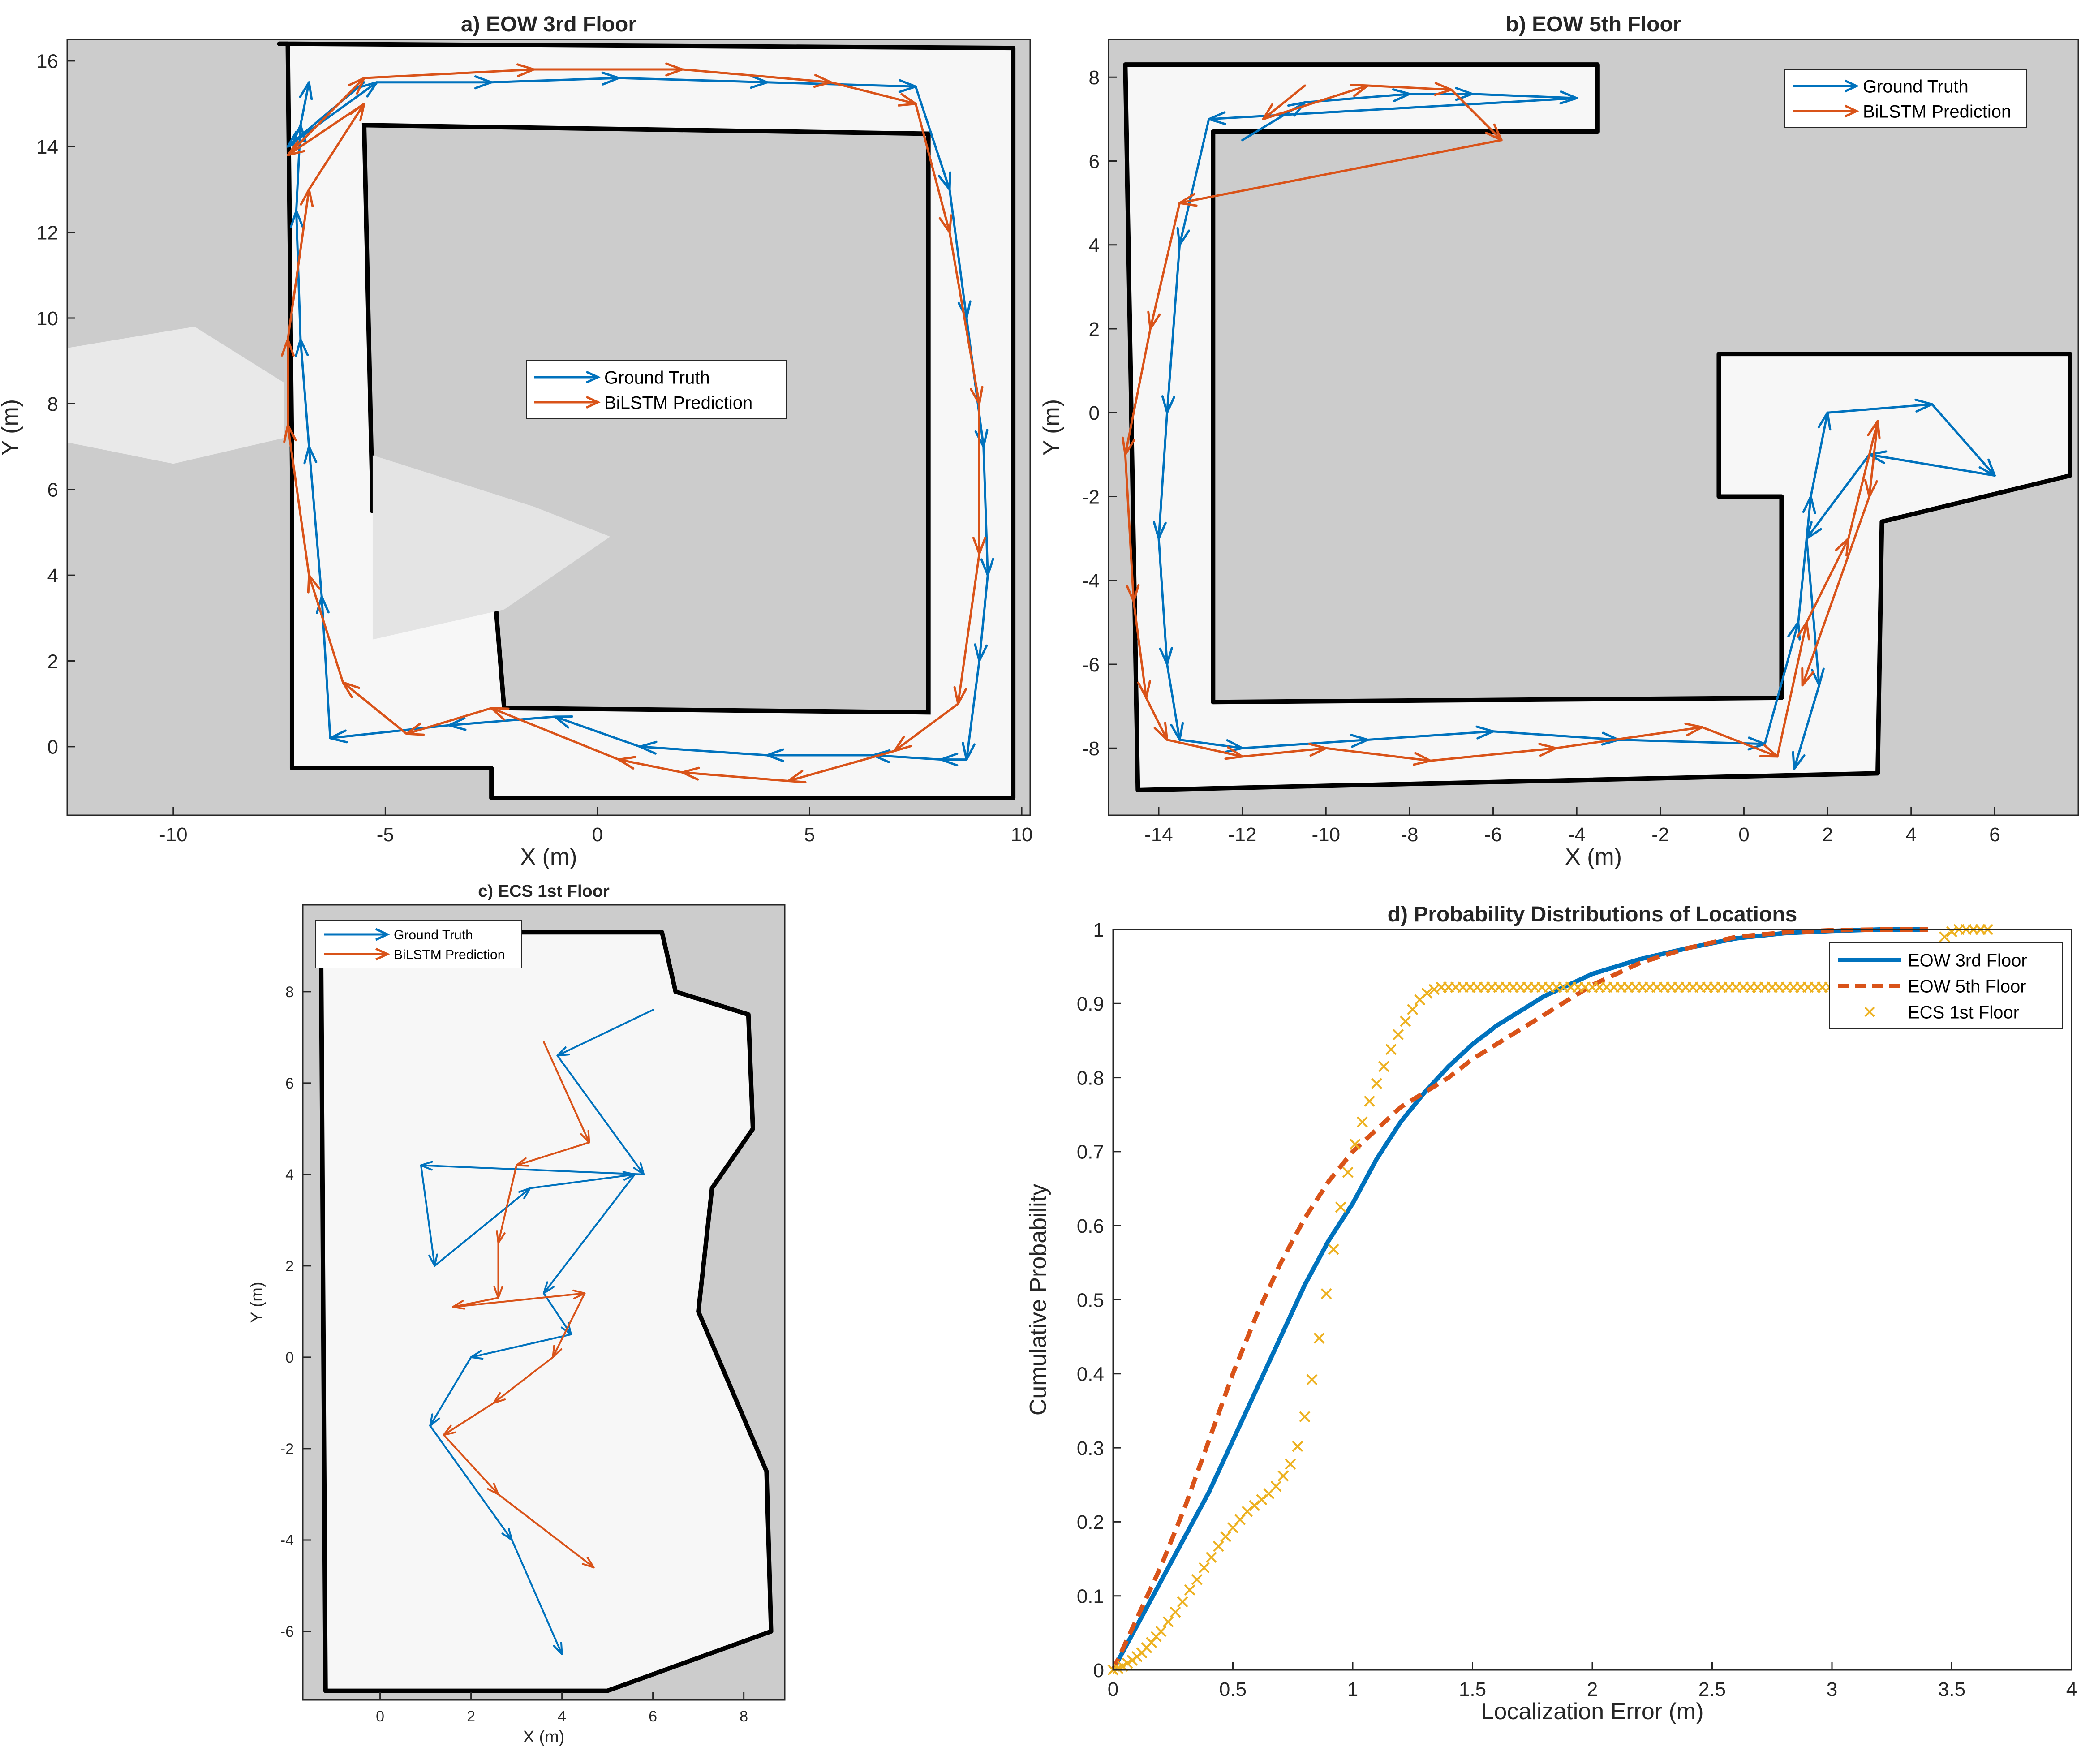  What do you see at coordinates (744, 1716) in the screenshot?
I see `x-tick-label: 8` at bounding box center [744, 1716].